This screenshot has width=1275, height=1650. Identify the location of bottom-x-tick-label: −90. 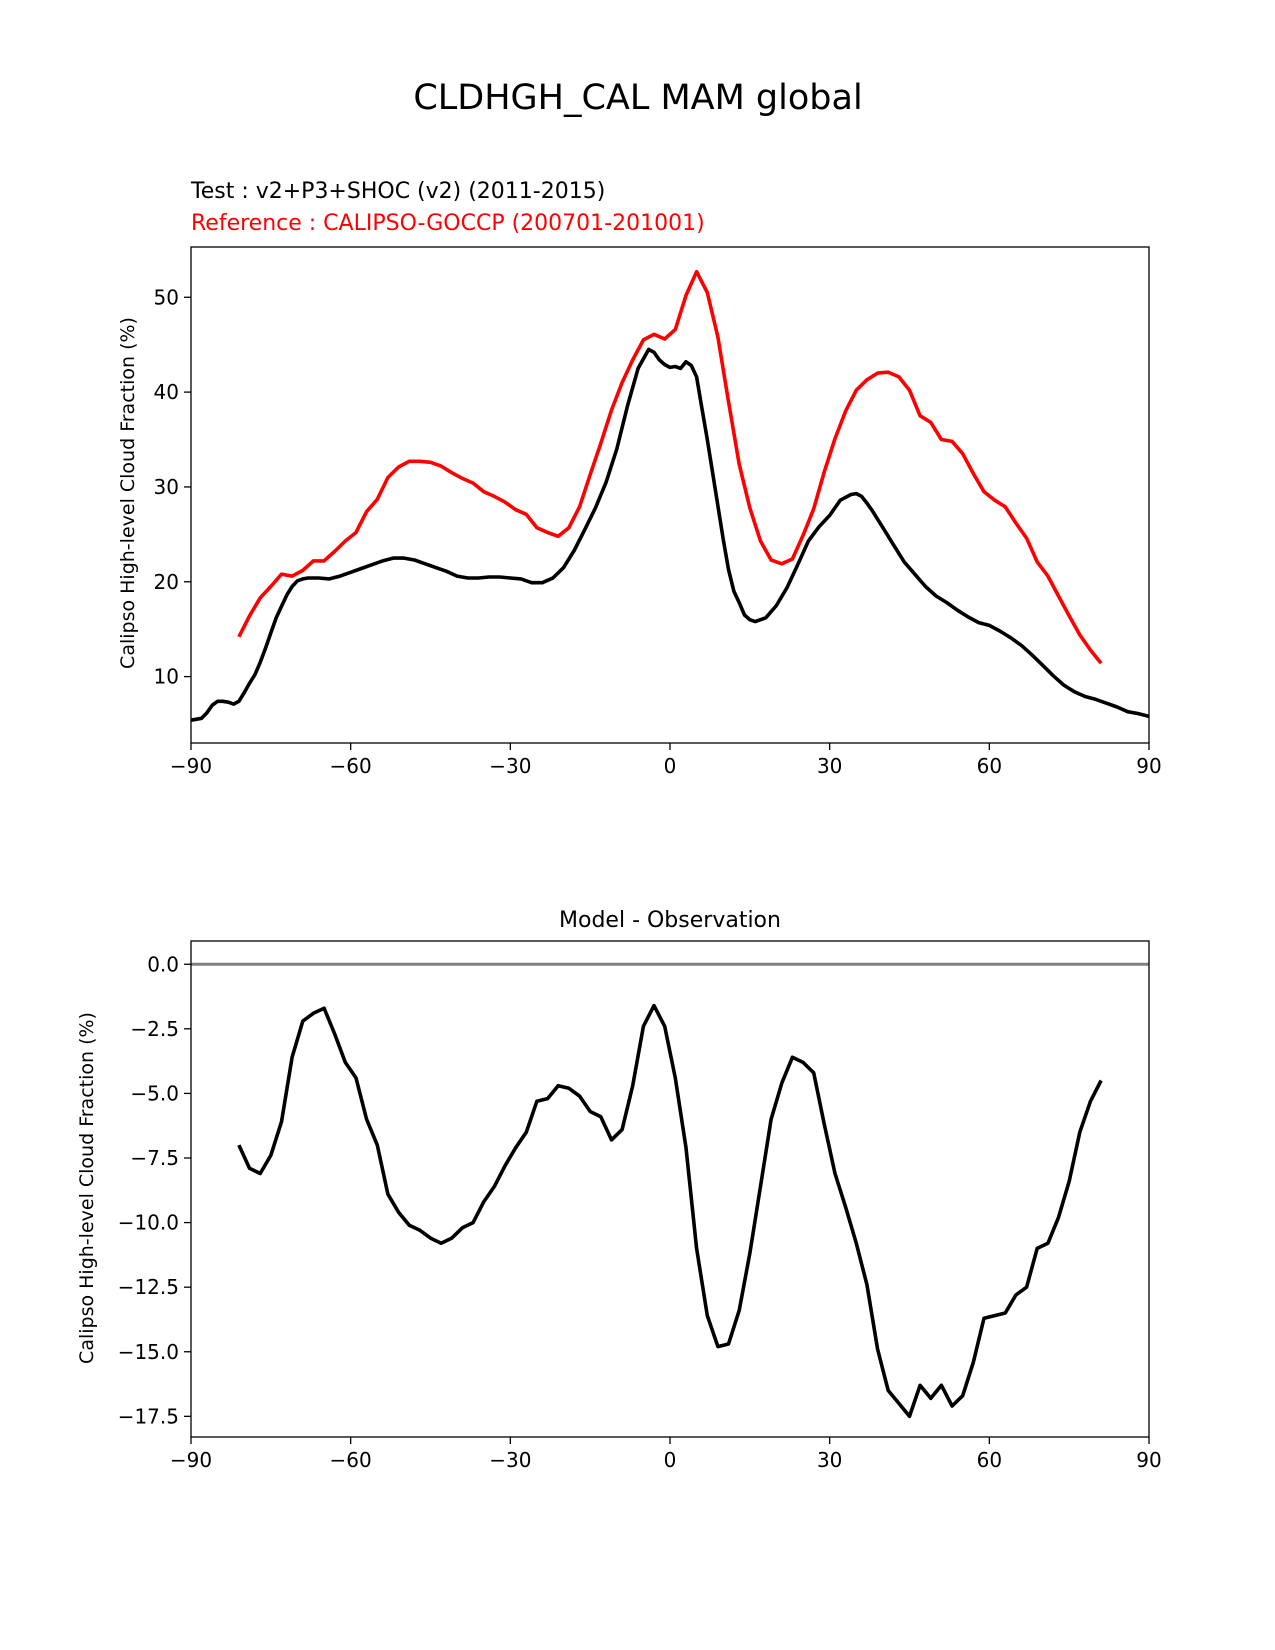
(191, 1460).